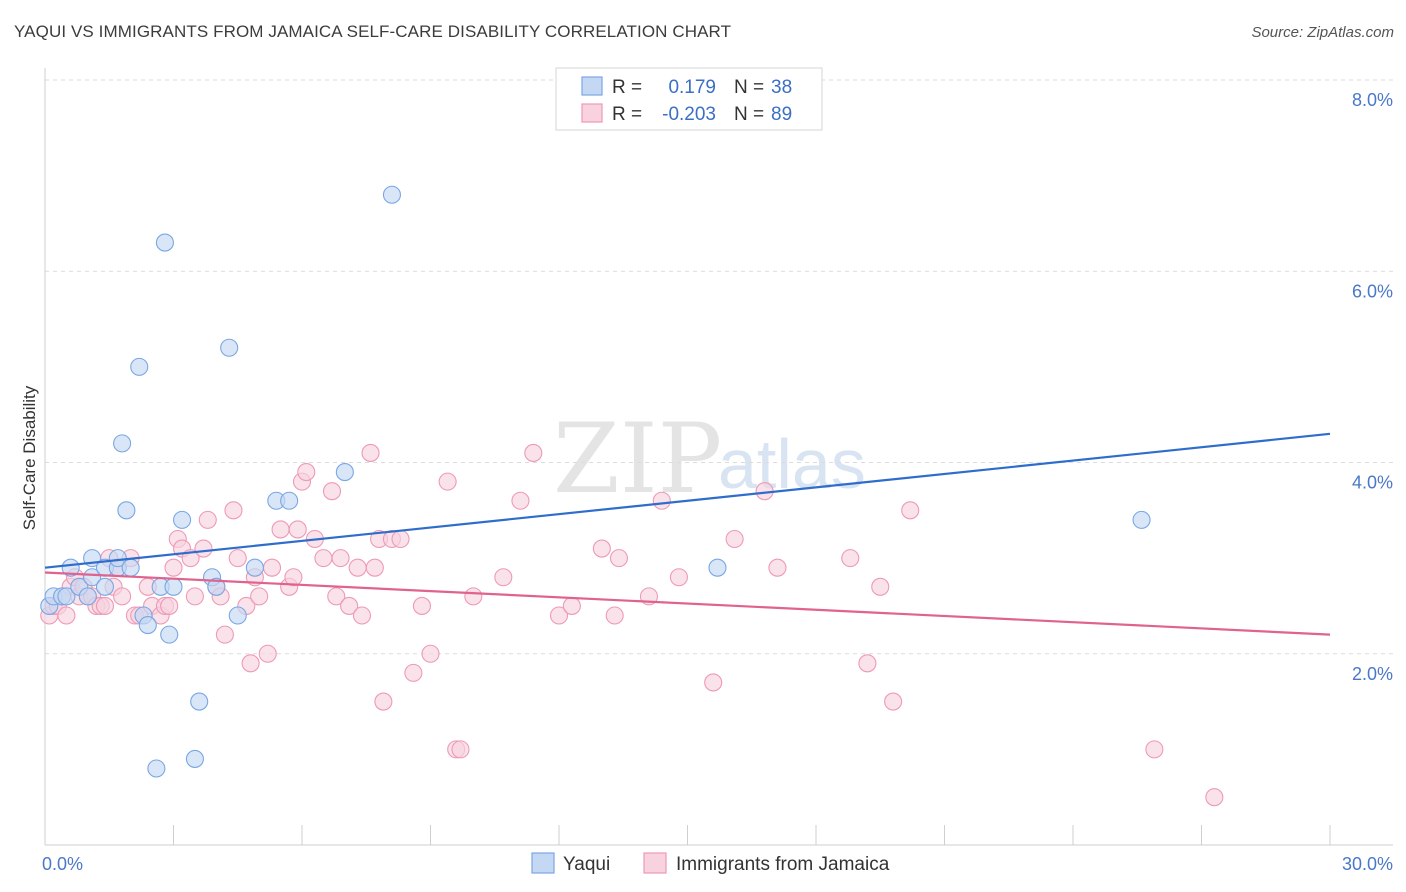 Image resolution: width=1406 pixels, height=892 pixels. Describe the element at coordinates (1372, 674) in the screenshot. I see `y-tick-label: 2.0%` at that location.